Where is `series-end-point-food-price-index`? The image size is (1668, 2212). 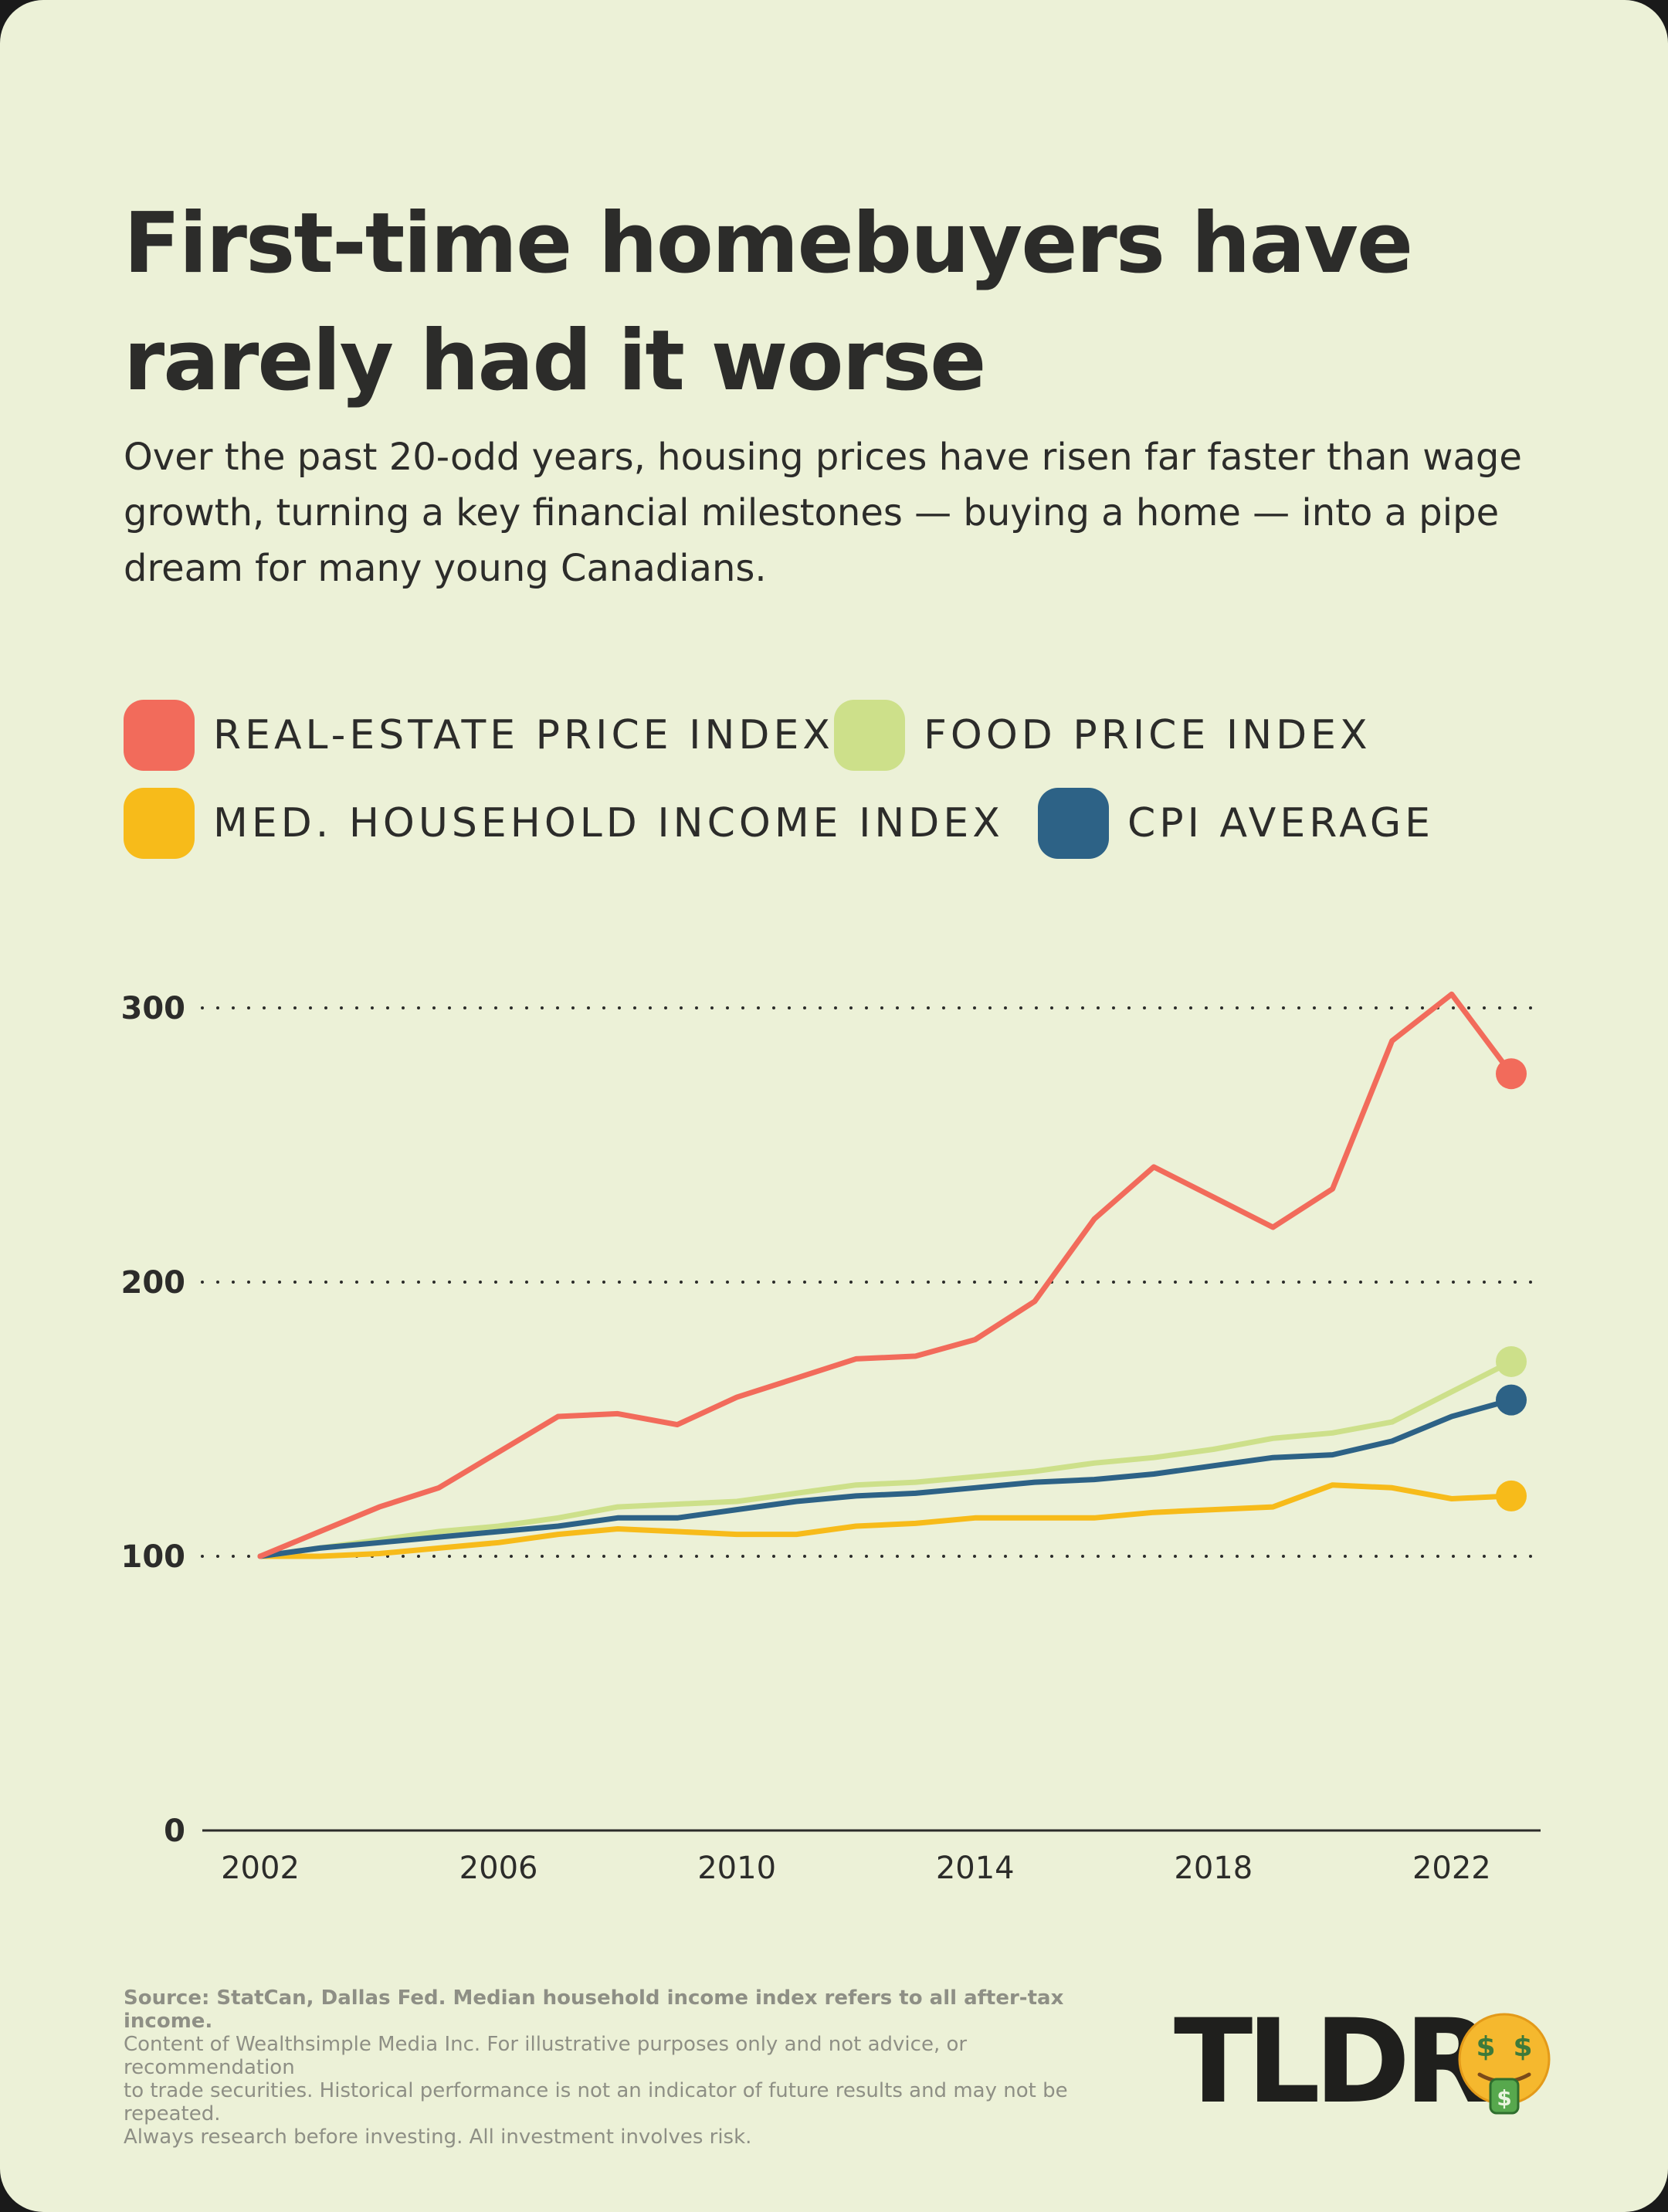
series-end-point-food-price-index is located at coordinates (1511, 1361).